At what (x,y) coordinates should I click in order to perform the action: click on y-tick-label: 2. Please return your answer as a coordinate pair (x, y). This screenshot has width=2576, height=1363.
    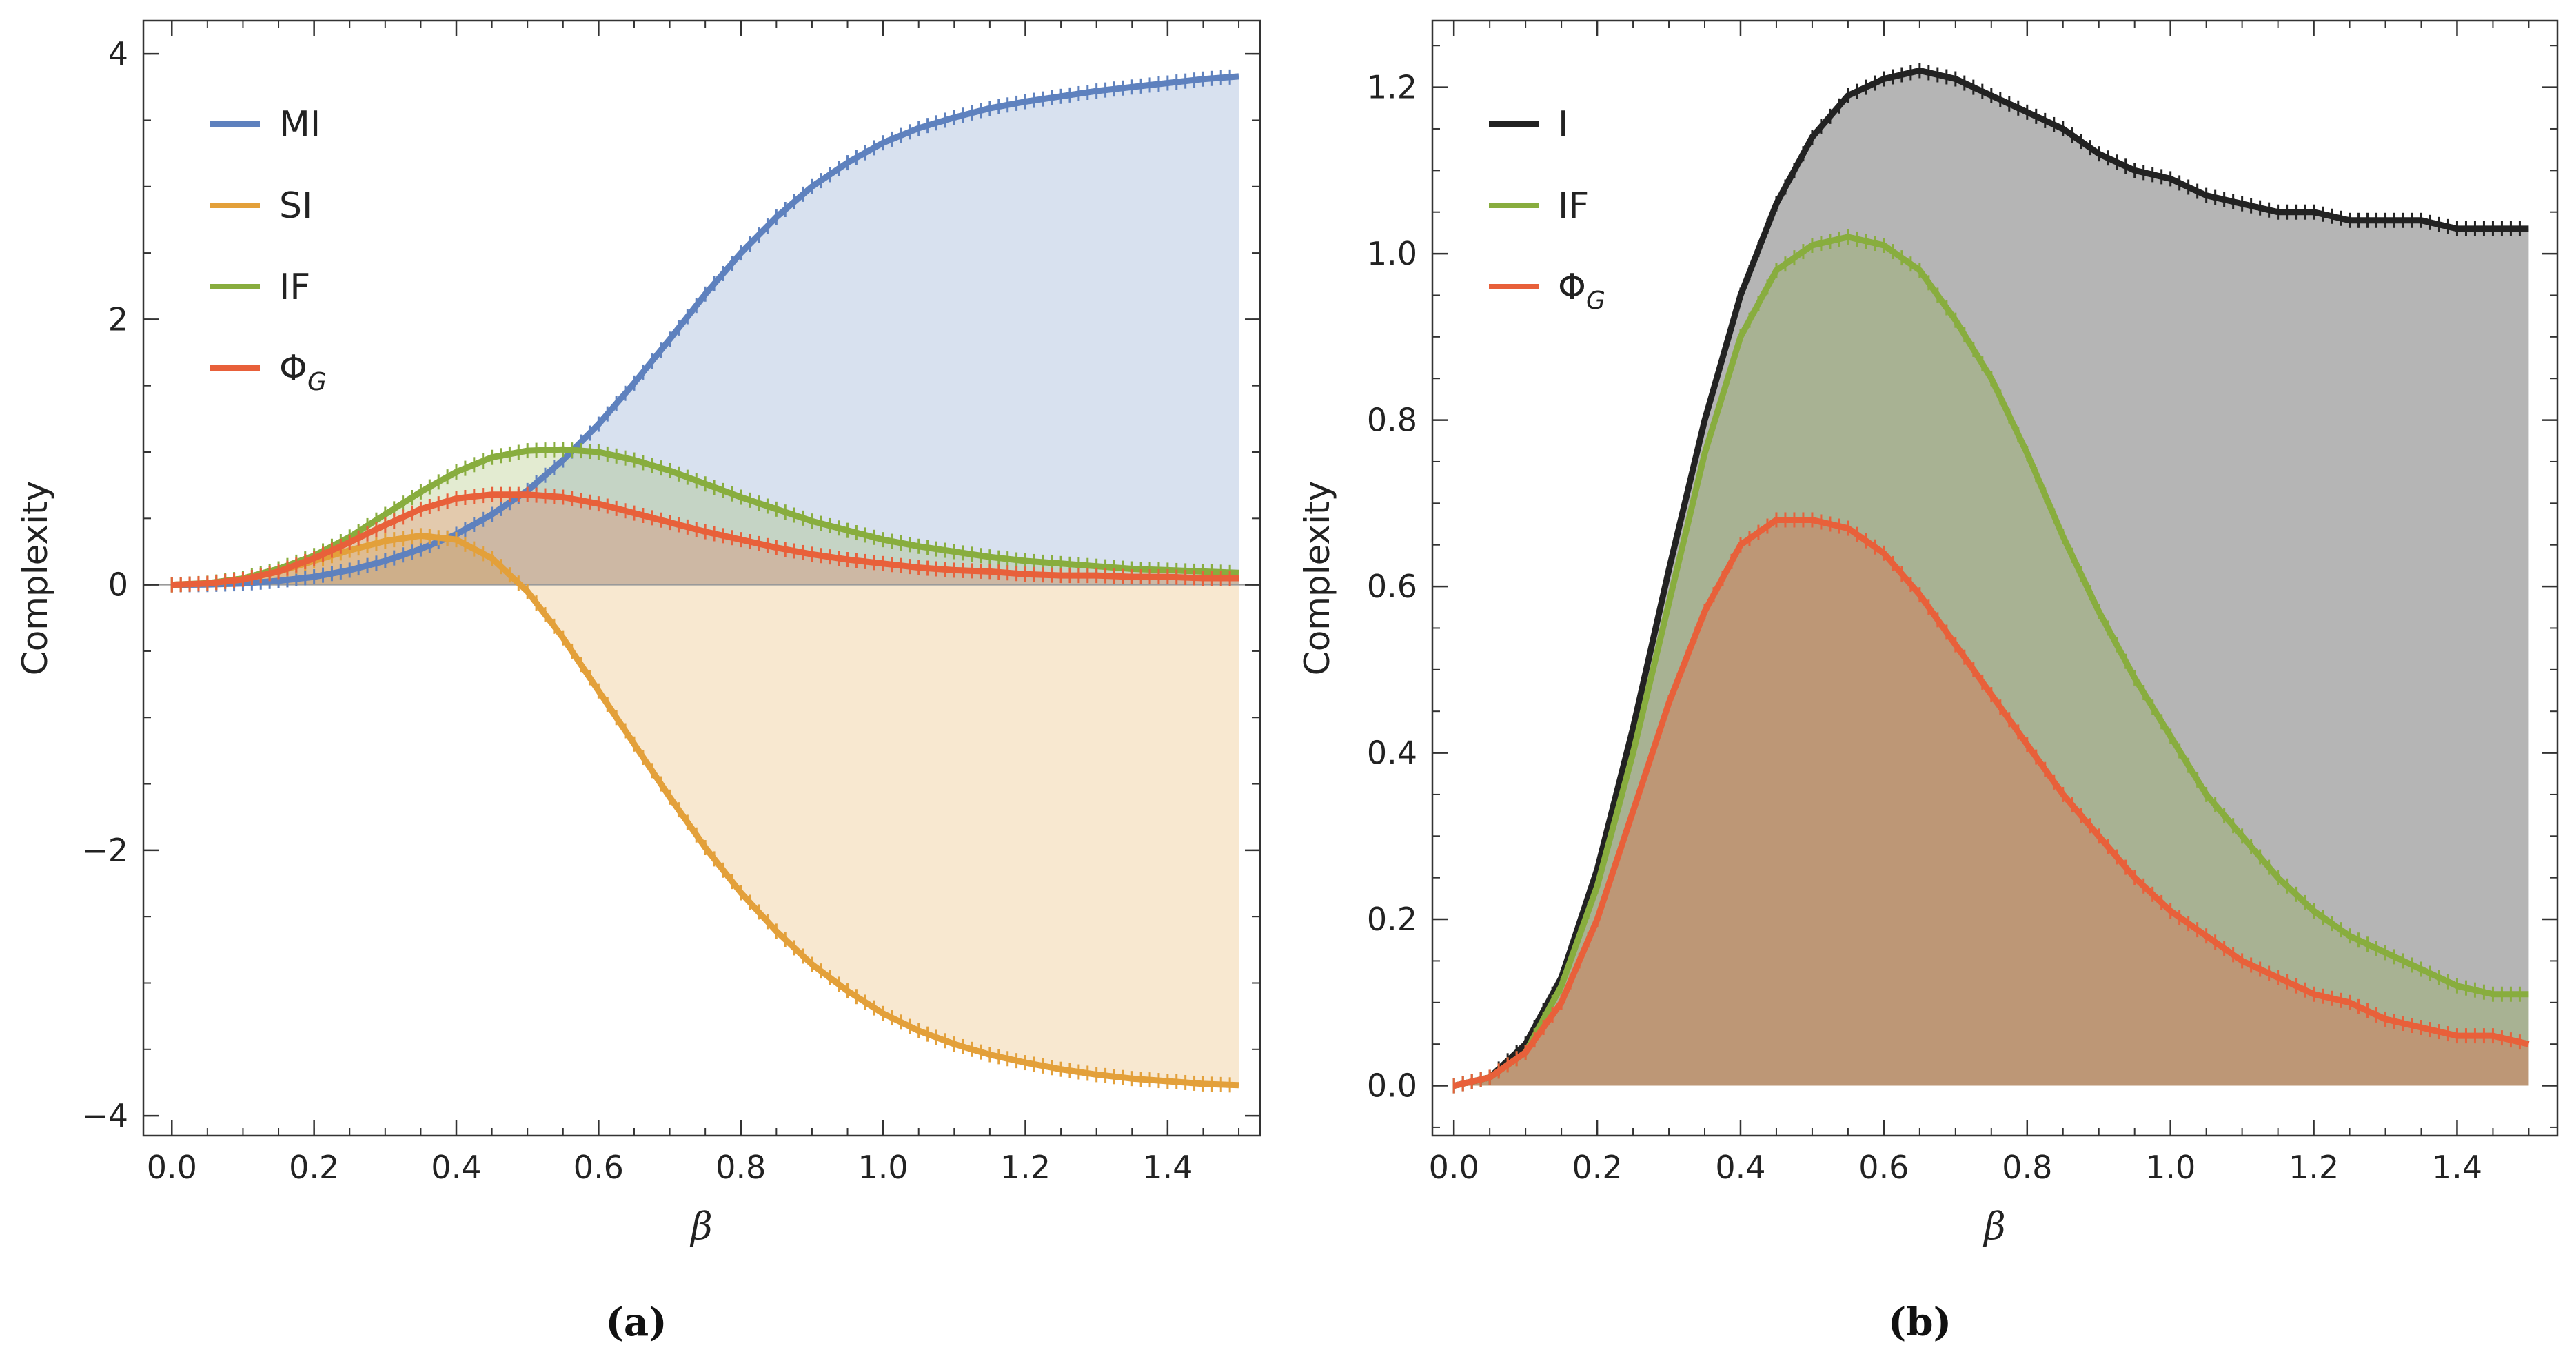
    Looking at the image, I should click on (118, 319).